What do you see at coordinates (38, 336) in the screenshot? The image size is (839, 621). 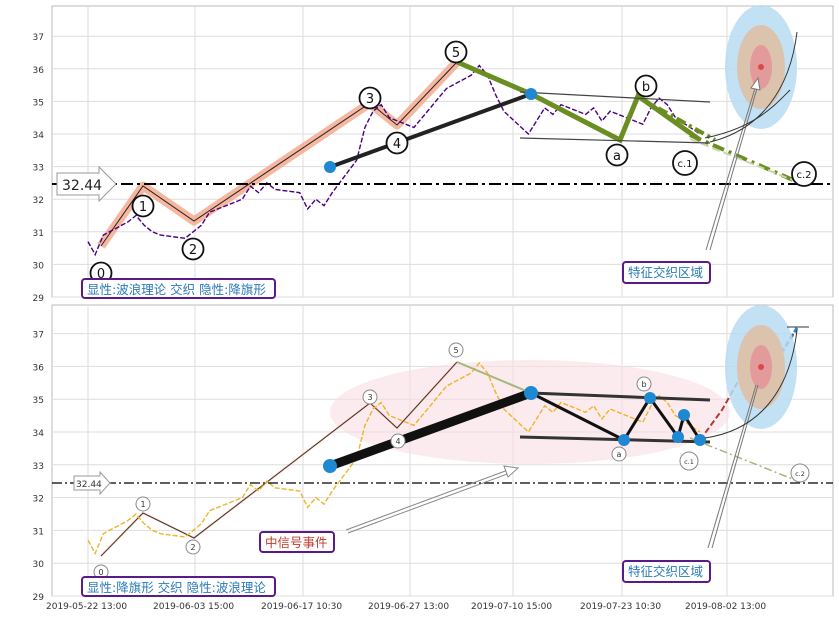 I see `y-tick-label: 37` at bounding box center [38, 336].